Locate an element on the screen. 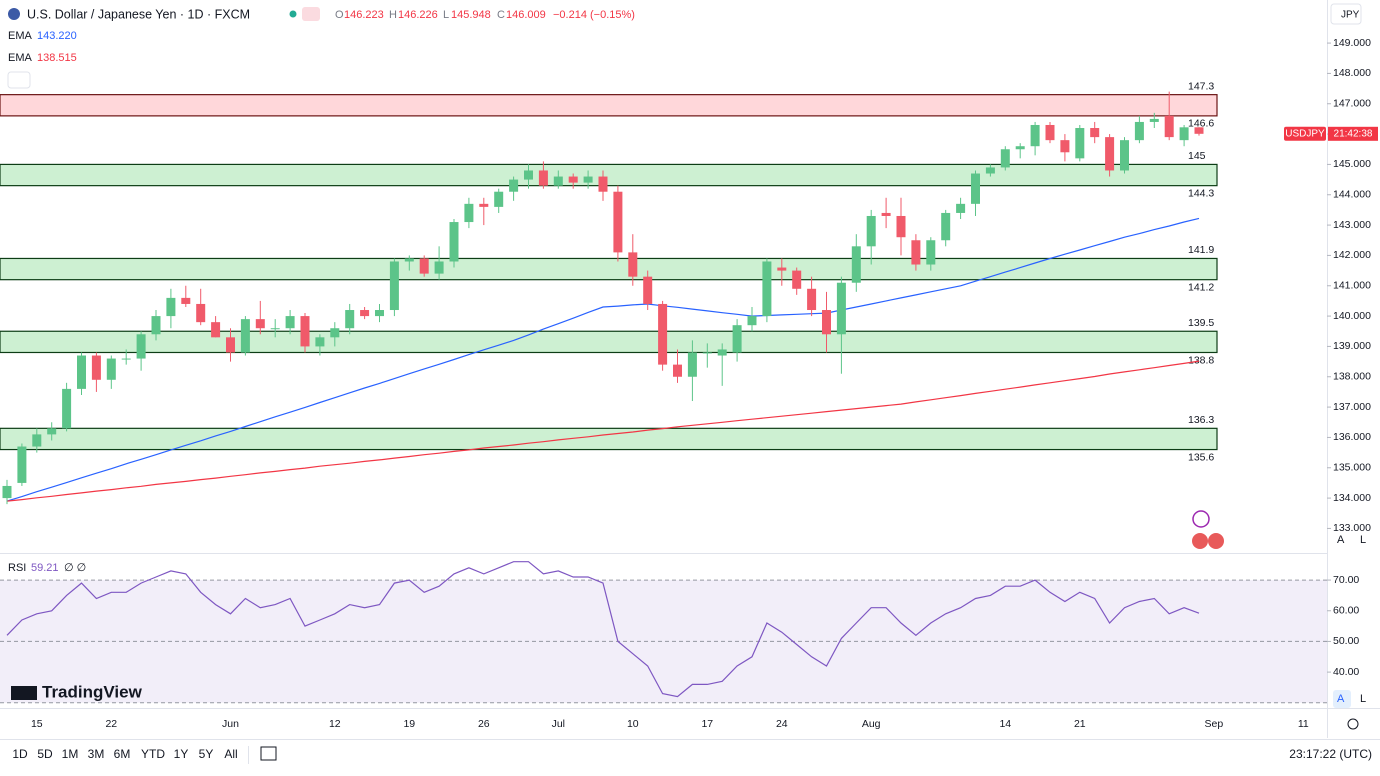 The width and height of the screenshot is (1380, 776). x-tick-label: Aug is located at coordinates (871, 724).